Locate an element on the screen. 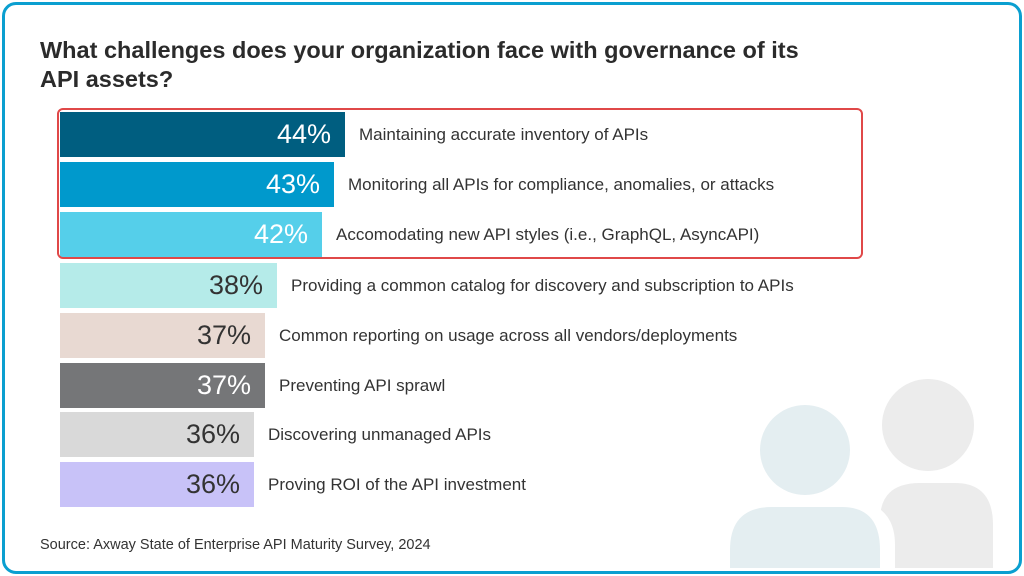 This screenshot has width=1024, height=576. category-label: Discovering unmanaged APIs is located at coordinates (380, 434).